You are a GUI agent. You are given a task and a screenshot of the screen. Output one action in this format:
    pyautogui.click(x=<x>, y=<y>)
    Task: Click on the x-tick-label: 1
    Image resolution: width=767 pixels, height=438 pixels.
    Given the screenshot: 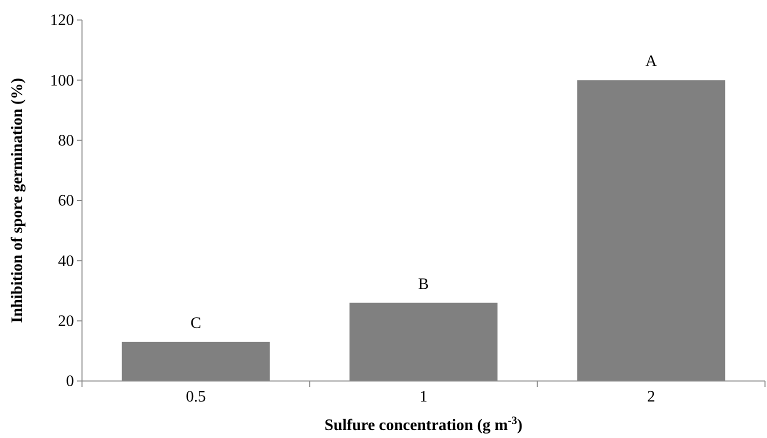 What is the action you would take?
    pyautogui.click(x=424, y=397)
    